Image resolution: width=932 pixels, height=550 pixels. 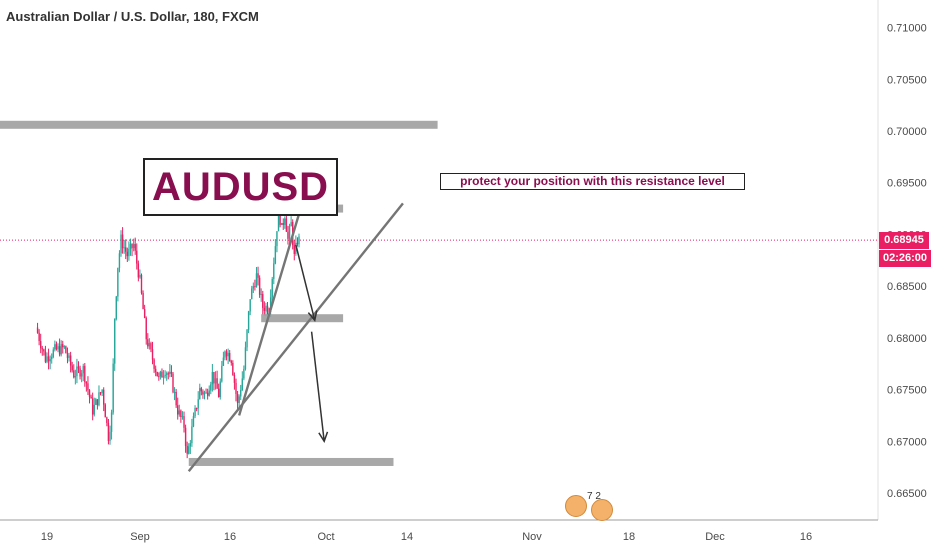 What do you see at coordinates (407, 537) in the screenshot?
I see `time-tick-4: 14` at bounding box center [407, 537].